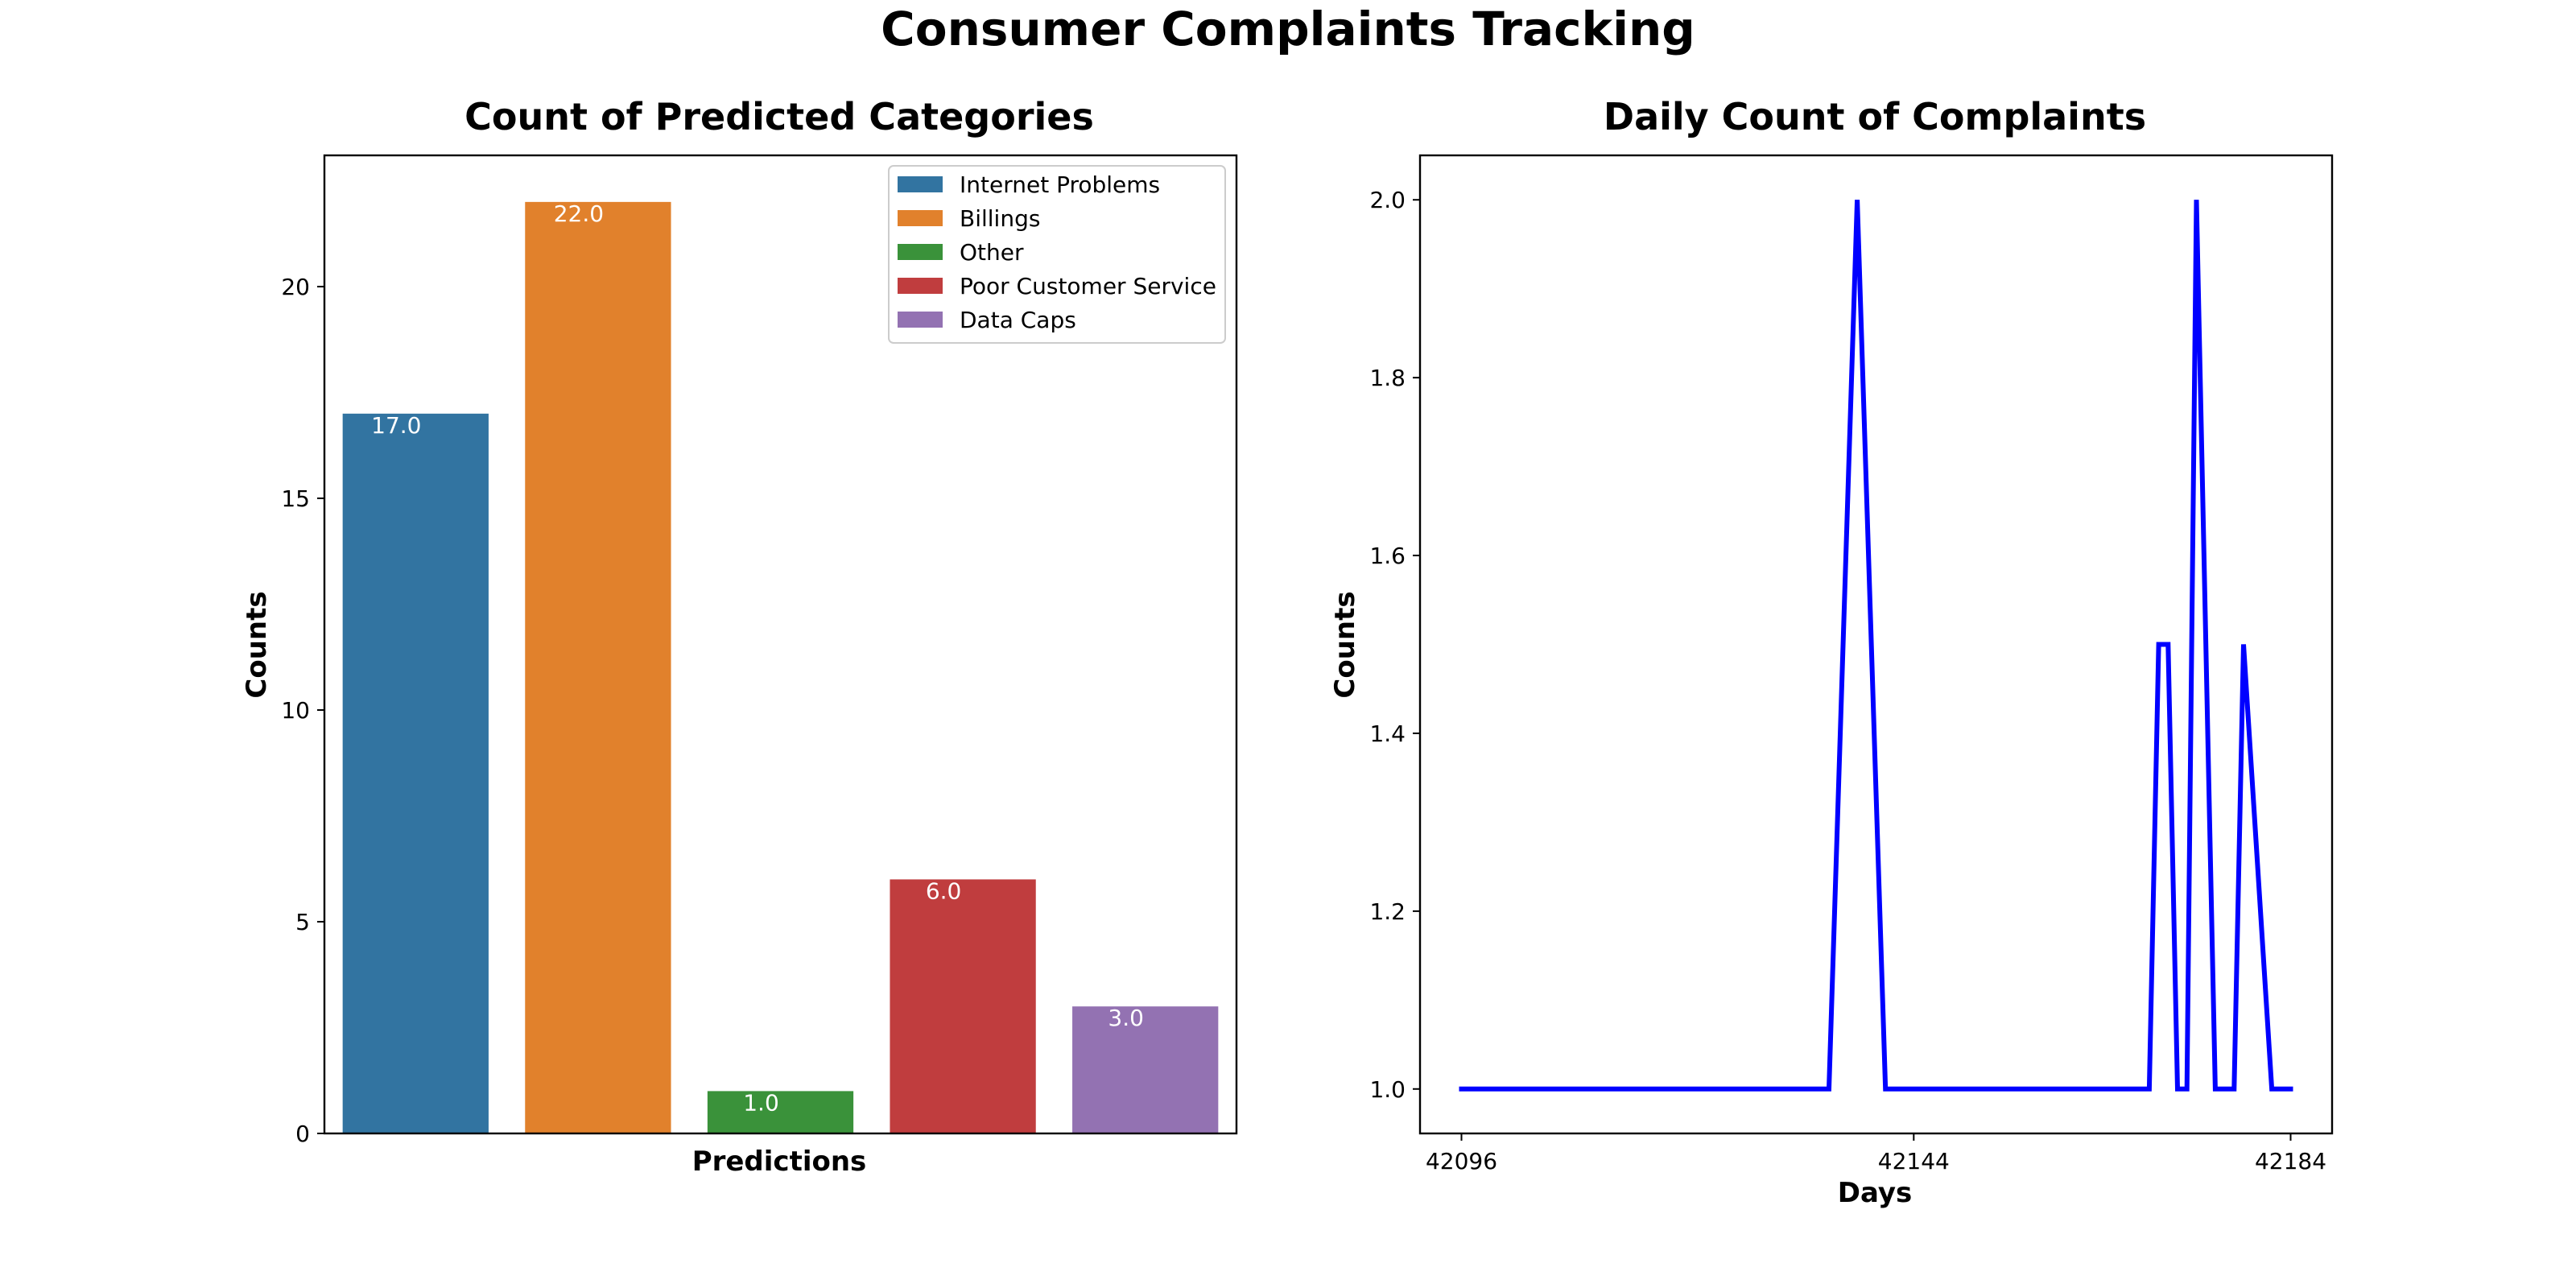 The image size is (2576, 1288). I want to click on bar-y-tick-label: 15, so click(295, 498).